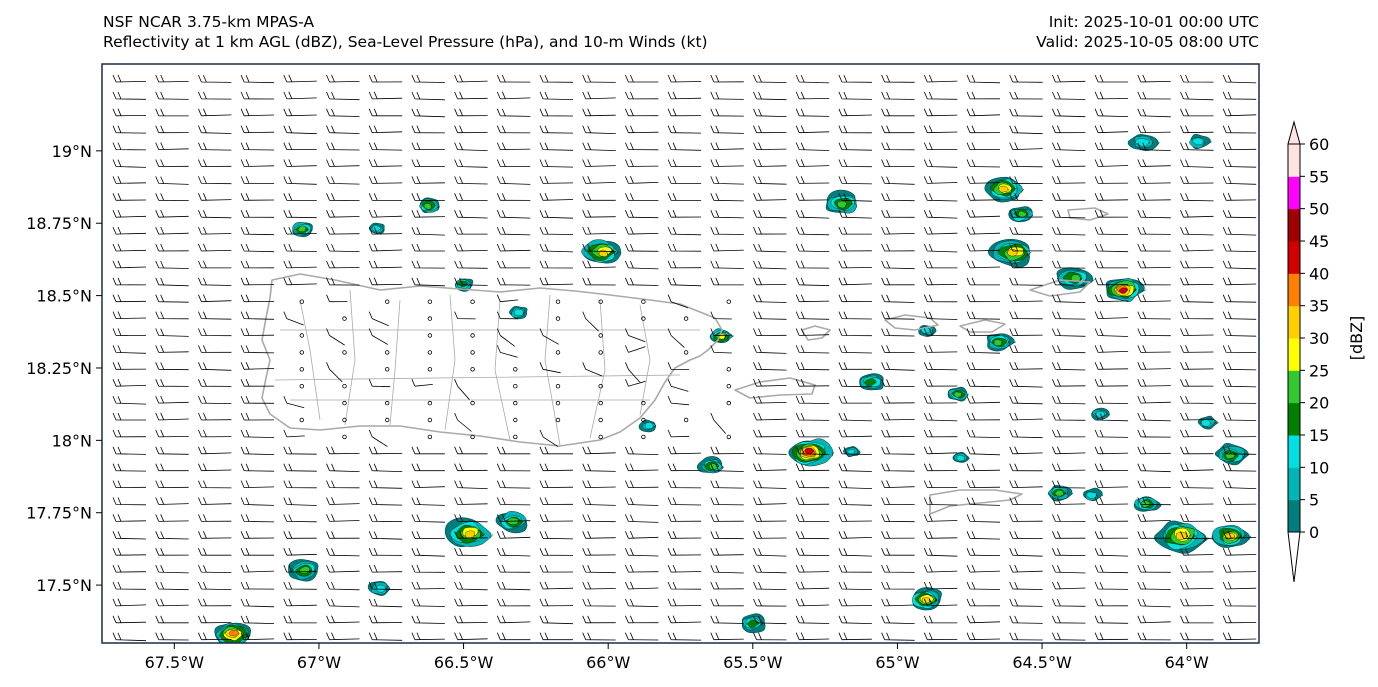 The width and height of the screenshot is (1378, 687). What do you see at coordinates (1319, 144) in the screenshot?
I see `colorbar-tick-label: 60` at bounding box center [1319, 144].